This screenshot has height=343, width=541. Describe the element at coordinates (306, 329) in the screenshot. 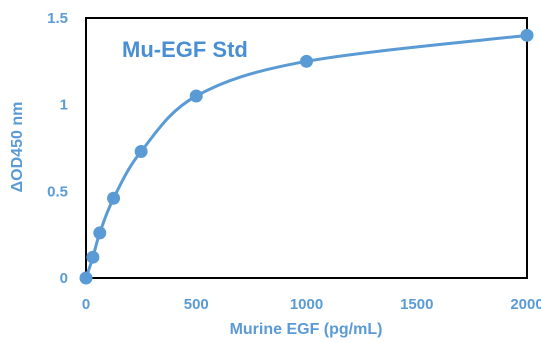

I see `x-axis-label: Murine EGF (pg/mL)` at that location.